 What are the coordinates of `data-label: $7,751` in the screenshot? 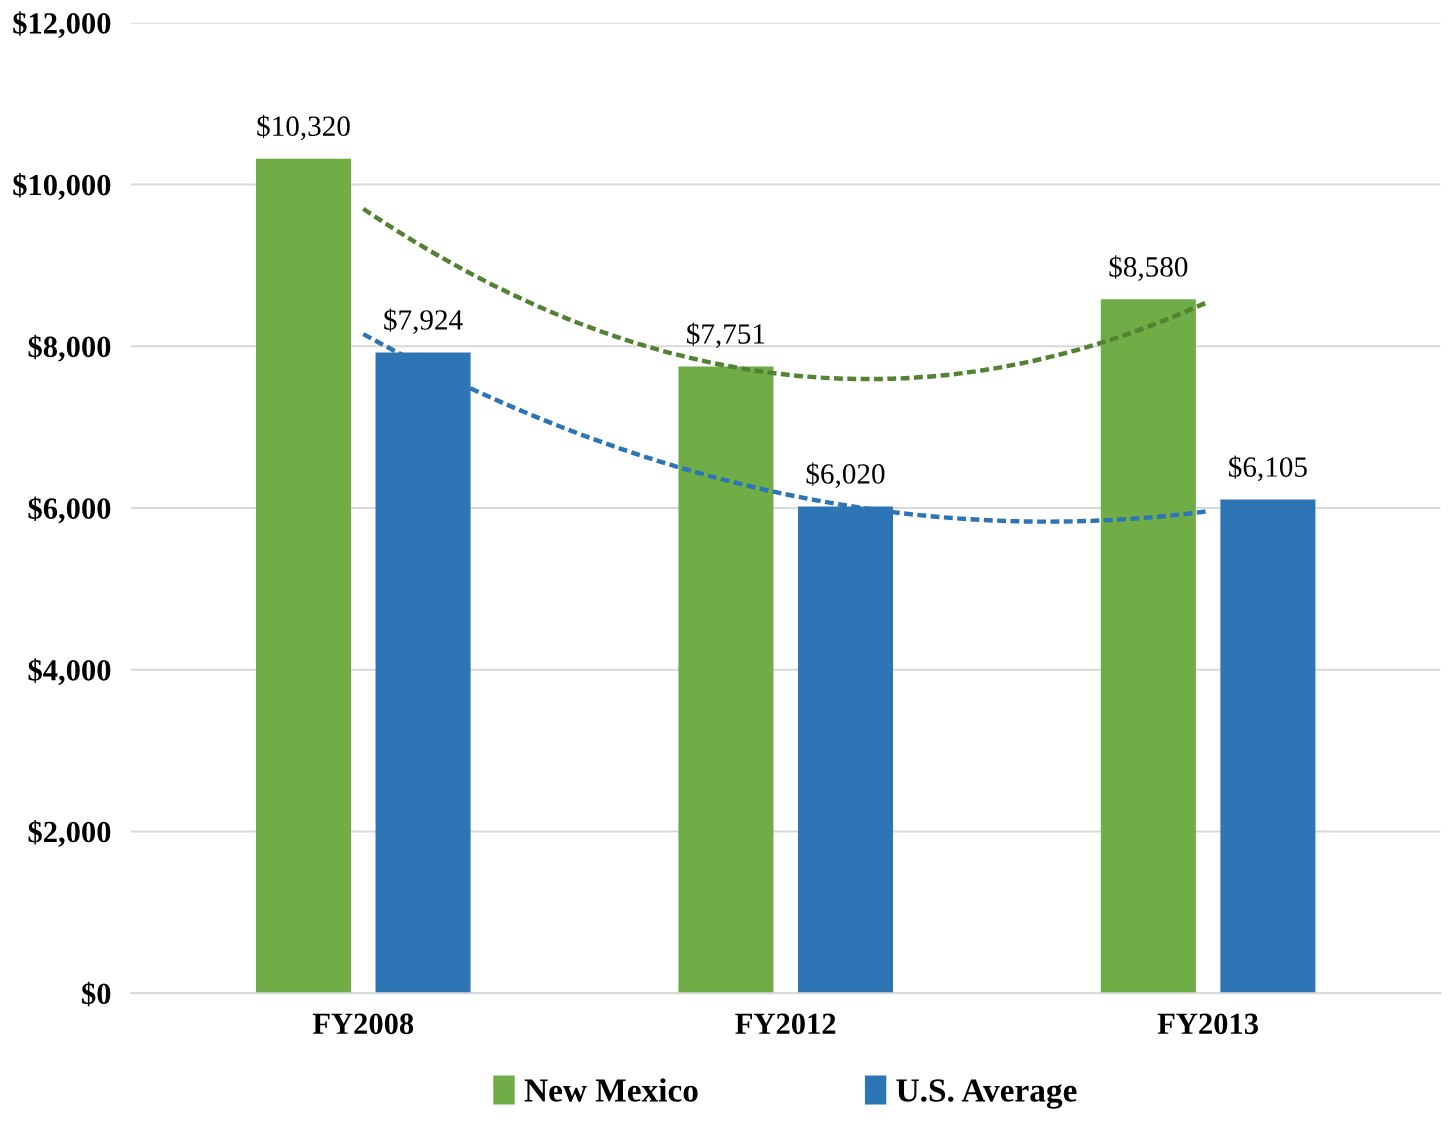 It's located at (726, 335).